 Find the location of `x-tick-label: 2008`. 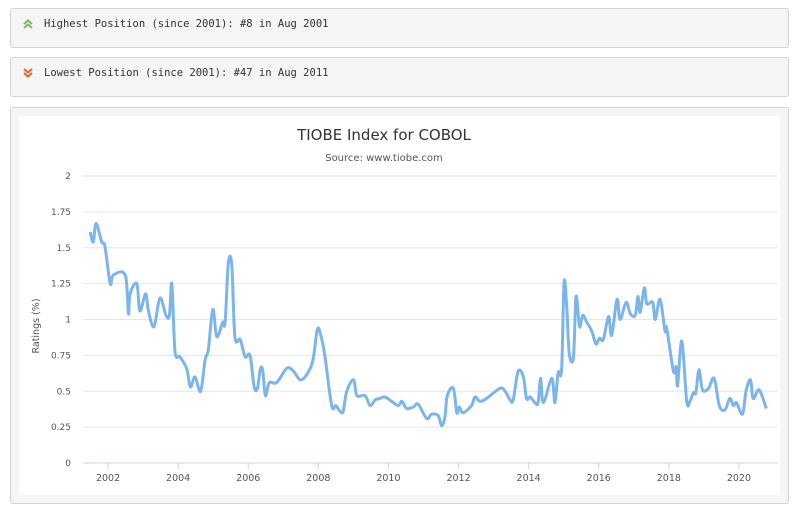

x-tick-label: 2008 is located at coordinates (318, 478).